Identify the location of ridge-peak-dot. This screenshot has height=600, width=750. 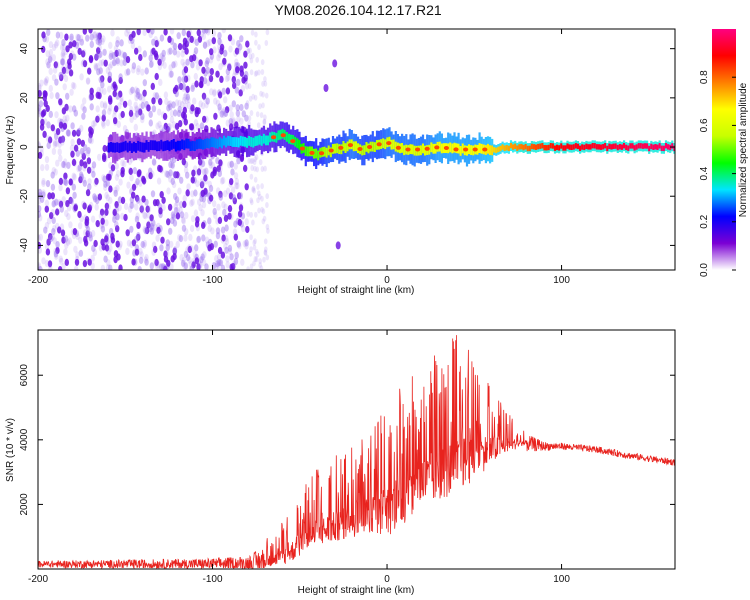
(283, 135).